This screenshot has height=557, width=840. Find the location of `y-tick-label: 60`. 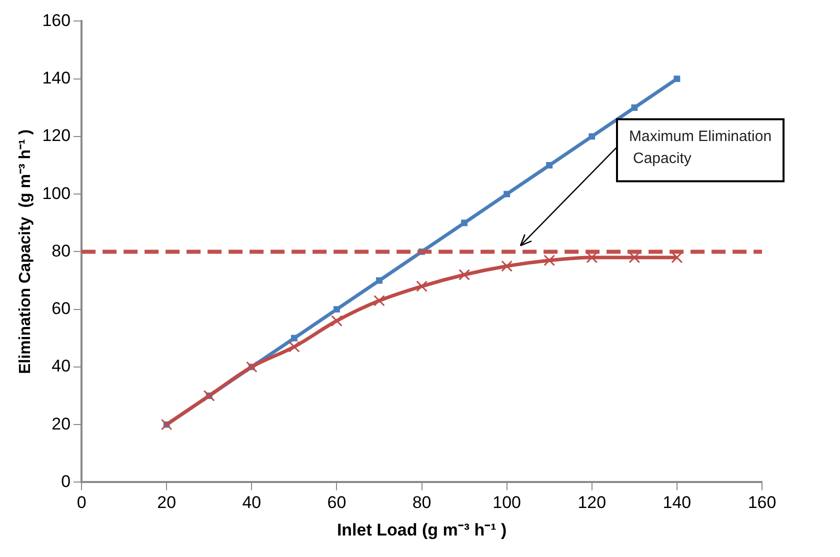

y-tick-label: 60 is located at coordinates (61, 308).